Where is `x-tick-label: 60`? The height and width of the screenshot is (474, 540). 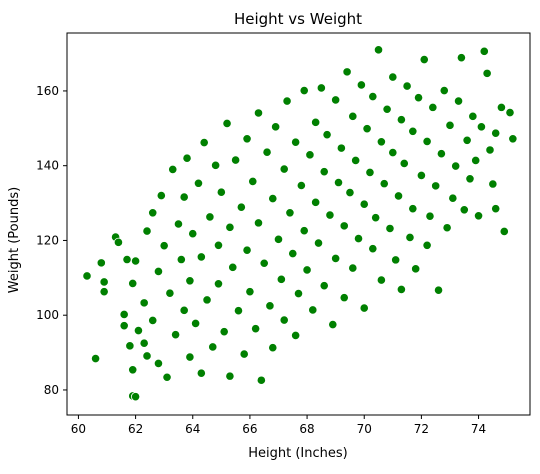
x-tick-label: 60 is located at coordinates (78, 429).